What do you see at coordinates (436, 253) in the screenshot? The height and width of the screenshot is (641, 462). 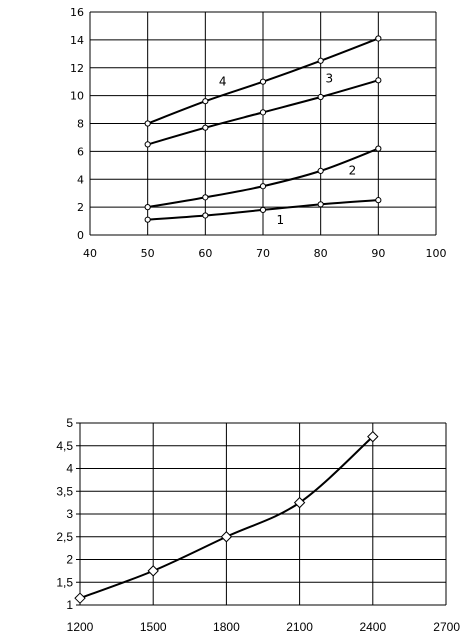 I see `x-tick-label: 100` at bounding box center [436, 253].